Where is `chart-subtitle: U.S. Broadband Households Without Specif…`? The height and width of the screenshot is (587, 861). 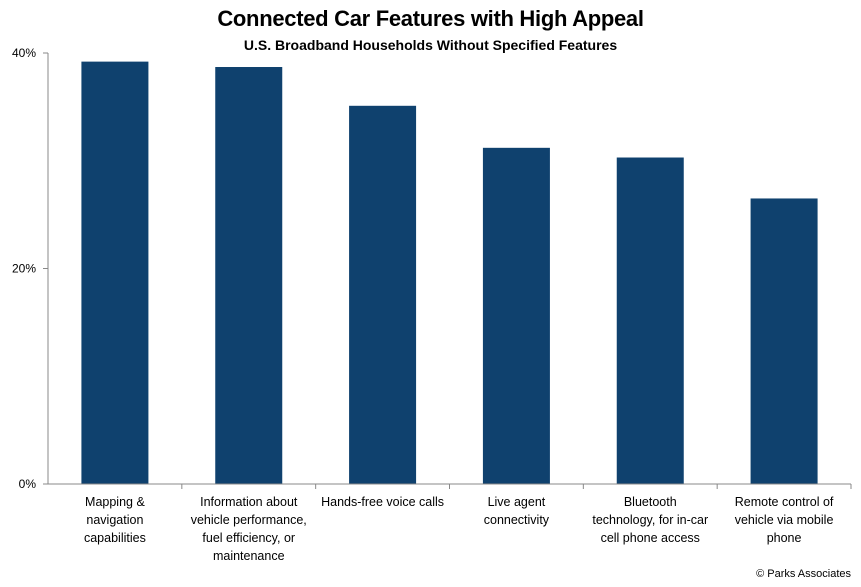 chart-subtitle: U.S. Broadband Households Without Specif… is located at coordinates (430, 45).